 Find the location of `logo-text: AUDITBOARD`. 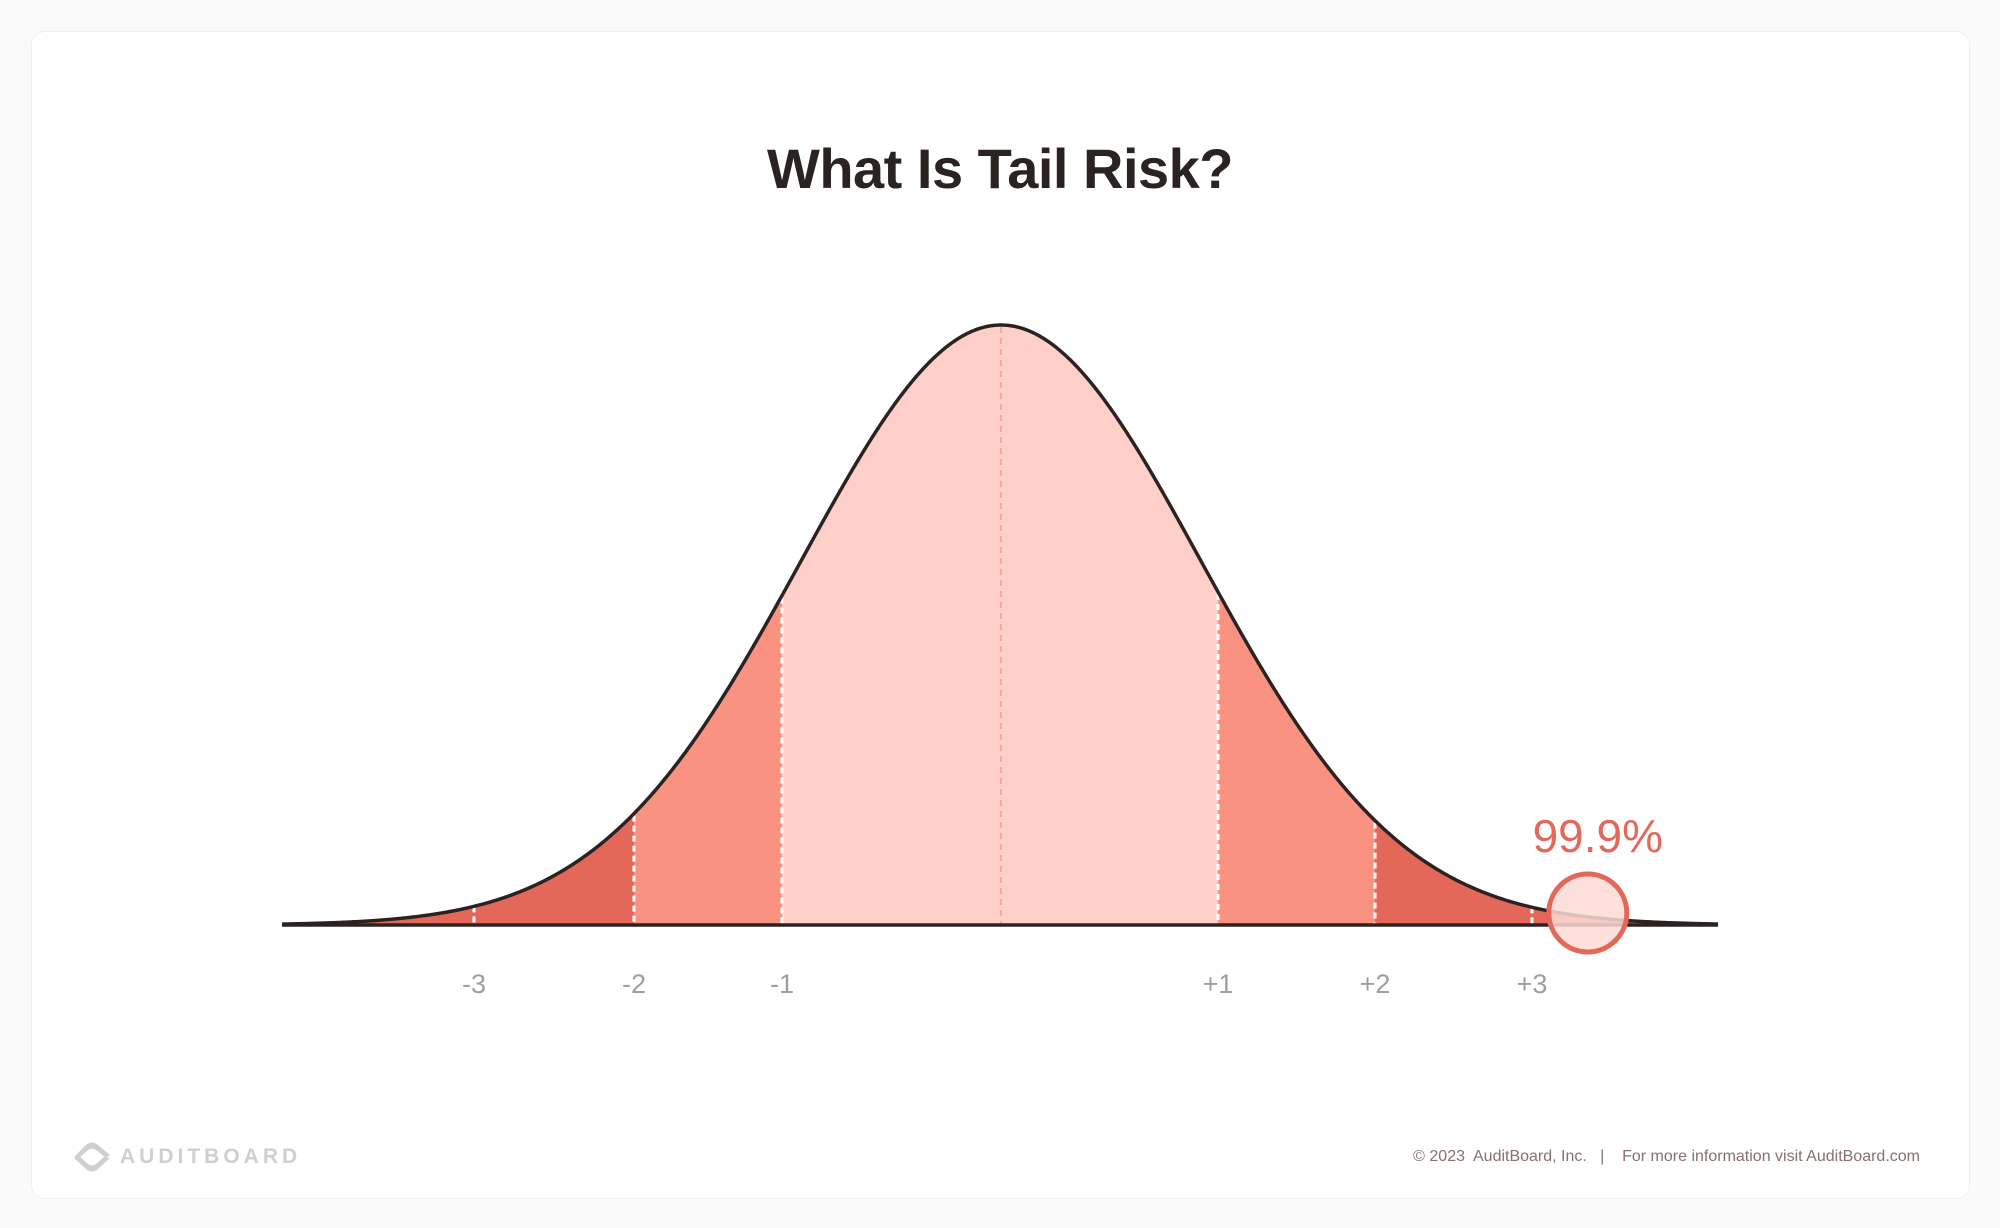

logo-text: AUDITBOARD is located at coordinates (211, 1156).